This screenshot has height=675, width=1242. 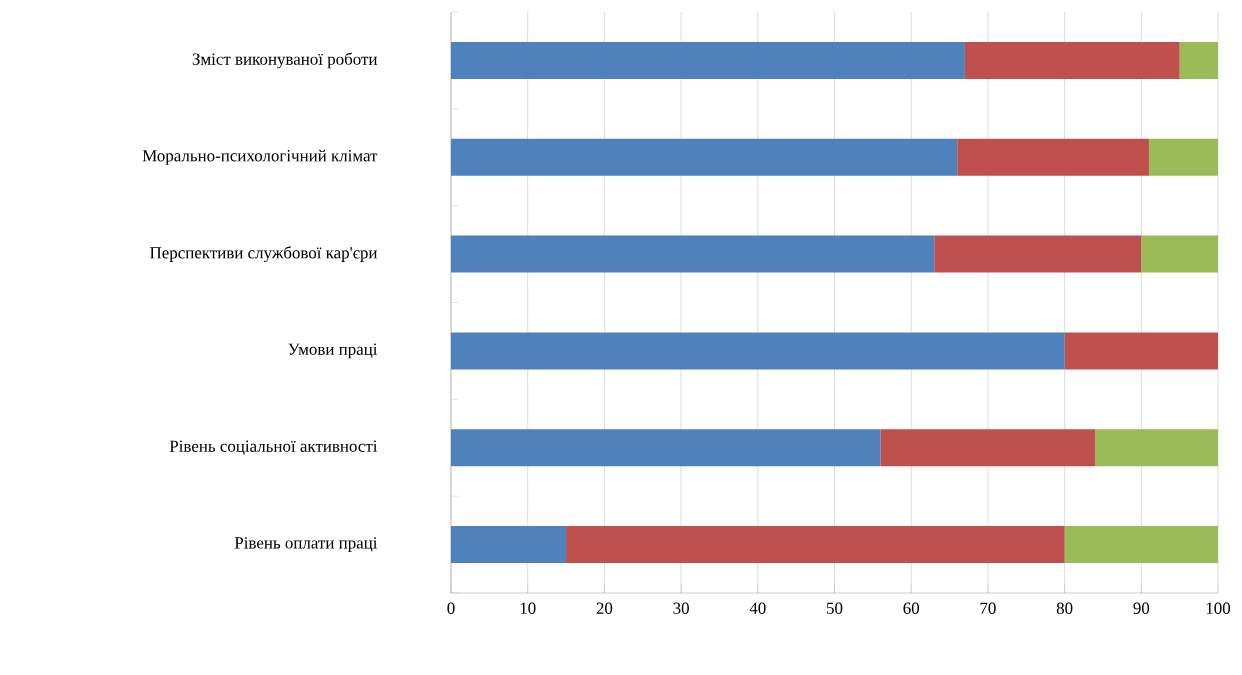 I want to click on x-tick-label: 40, so click(x=757, y=608).